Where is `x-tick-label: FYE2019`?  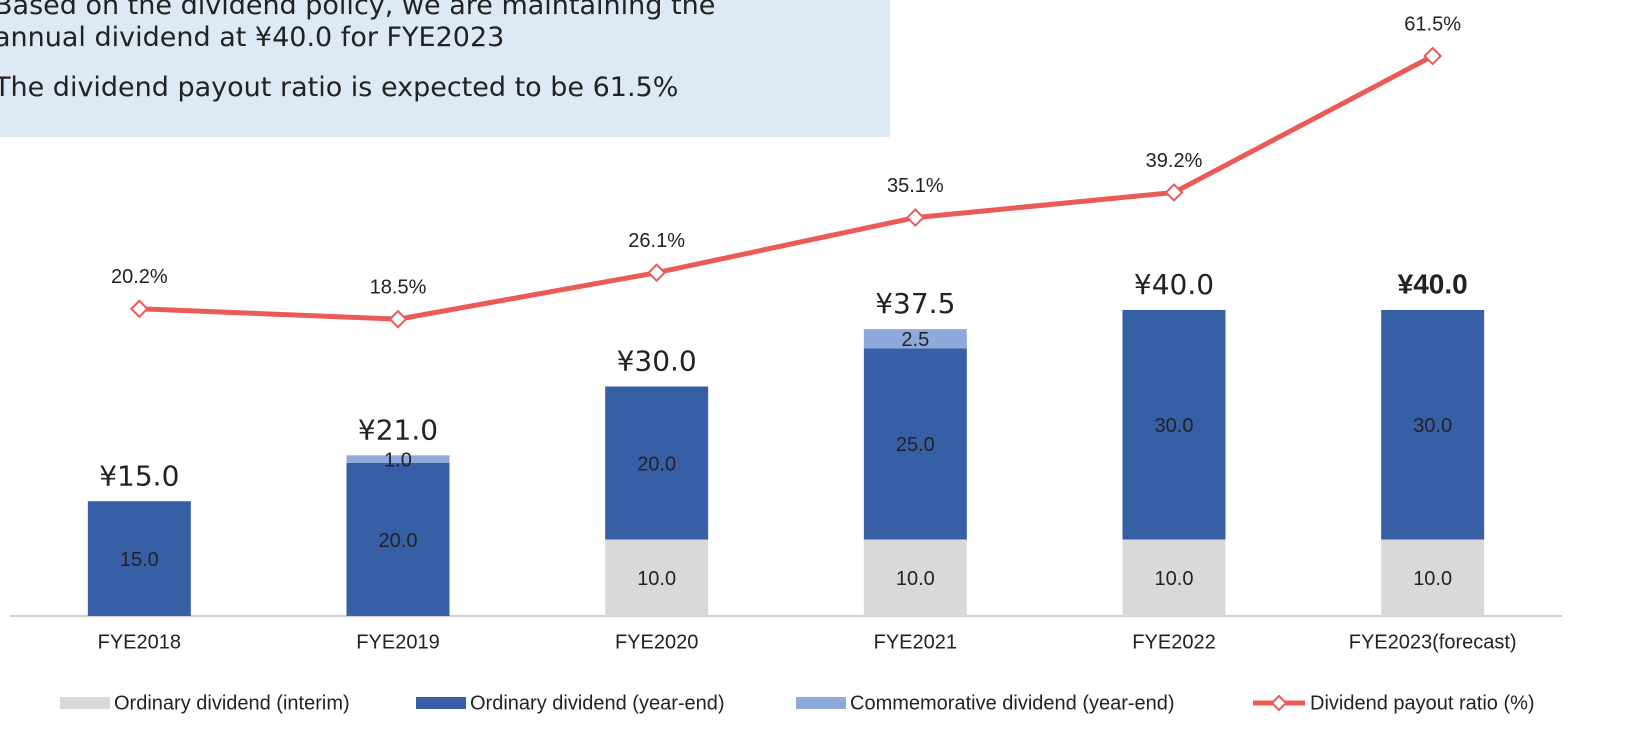 x-tick-label: FYE2019 is located at coordinates (397, 642).